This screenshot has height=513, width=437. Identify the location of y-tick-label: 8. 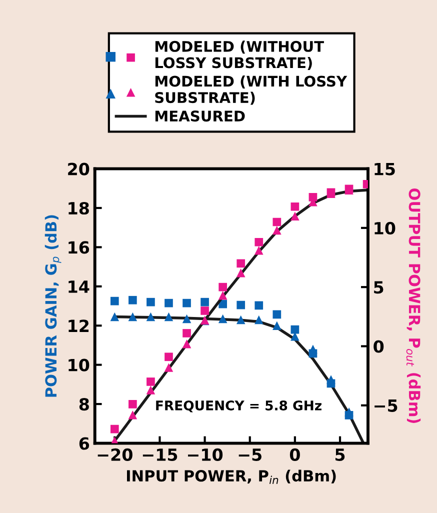
(84, 404).